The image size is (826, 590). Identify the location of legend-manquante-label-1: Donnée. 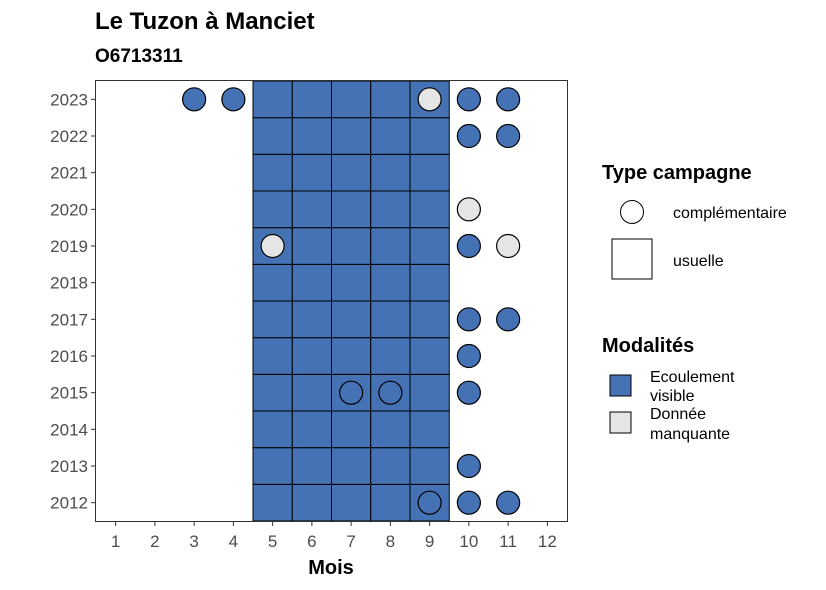
(678, 414).